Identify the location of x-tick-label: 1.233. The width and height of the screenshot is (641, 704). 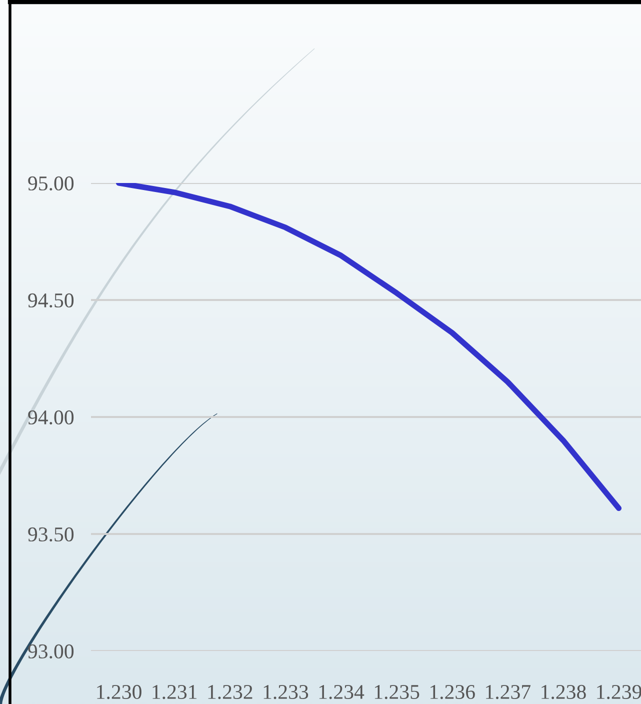
(286, 692).